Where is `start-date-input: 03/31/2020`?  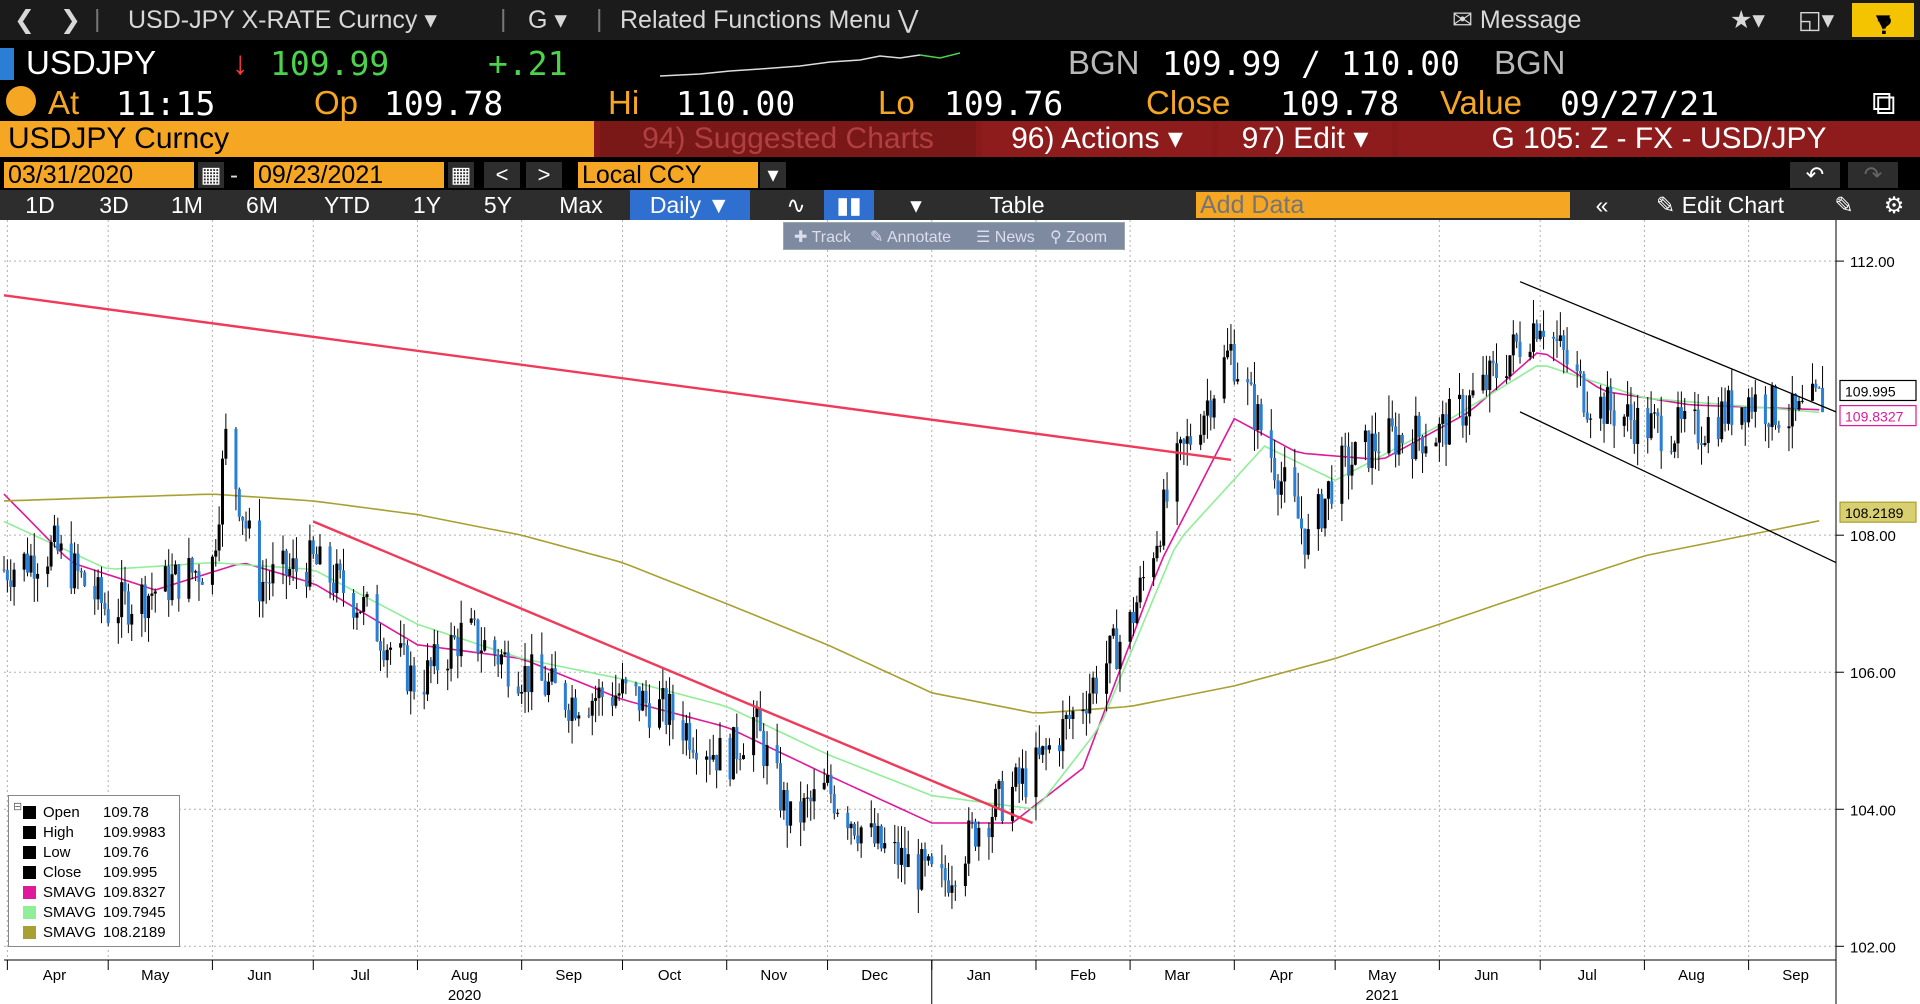 start-date-input: 03/31/2020 is located at coordinates (99, 175).